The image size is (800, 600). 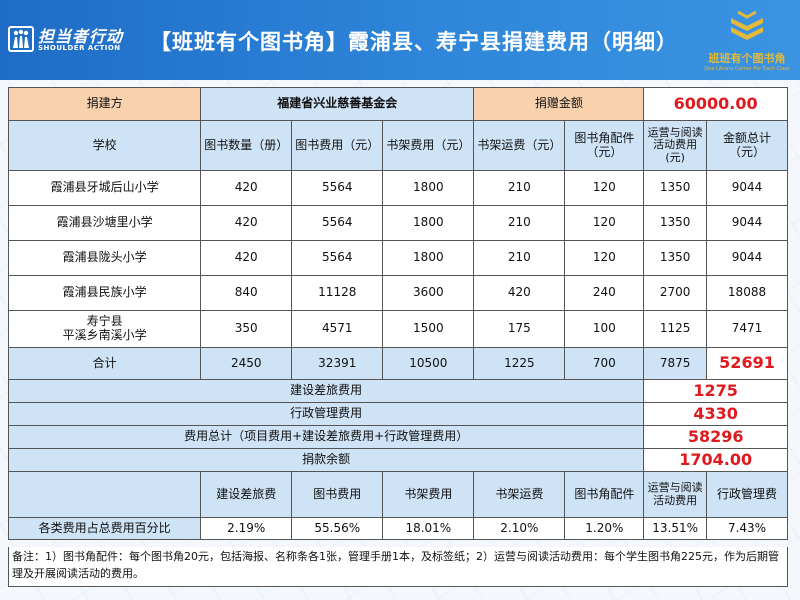 What do you see at coordinates (675, 293) in the screenshot?
I see `cell-operations: 2700` at bounding box center [675, 293].